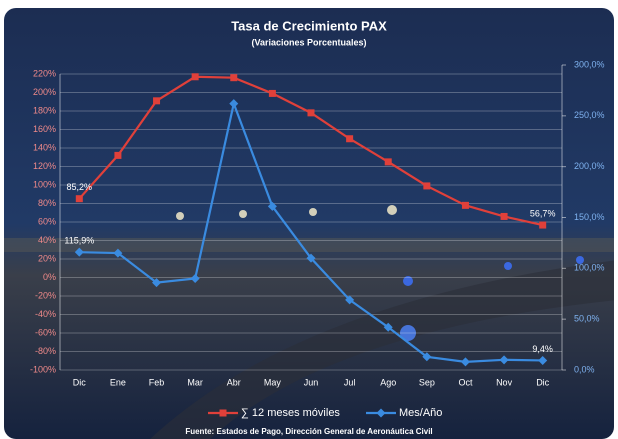 The image size is (618, 439). I want to click on y-tick-label: -60%, so click(45, 332).